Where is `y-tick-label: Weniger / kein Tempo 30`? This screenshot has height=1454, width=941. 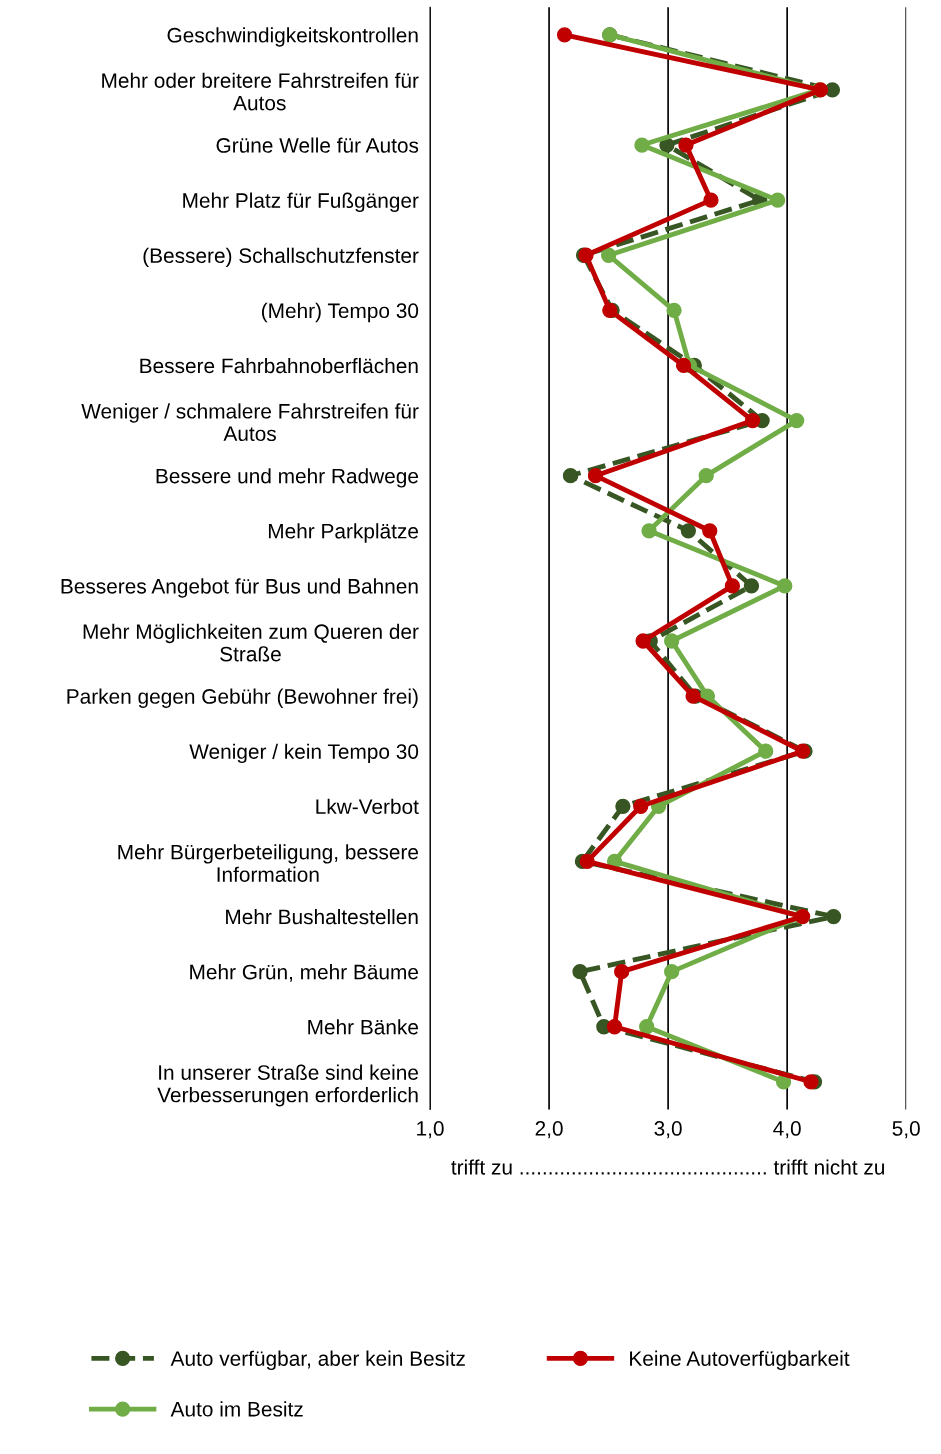 y-tick-label: Weniger / kein Tempo 30 is located at coordinates (304, 753).